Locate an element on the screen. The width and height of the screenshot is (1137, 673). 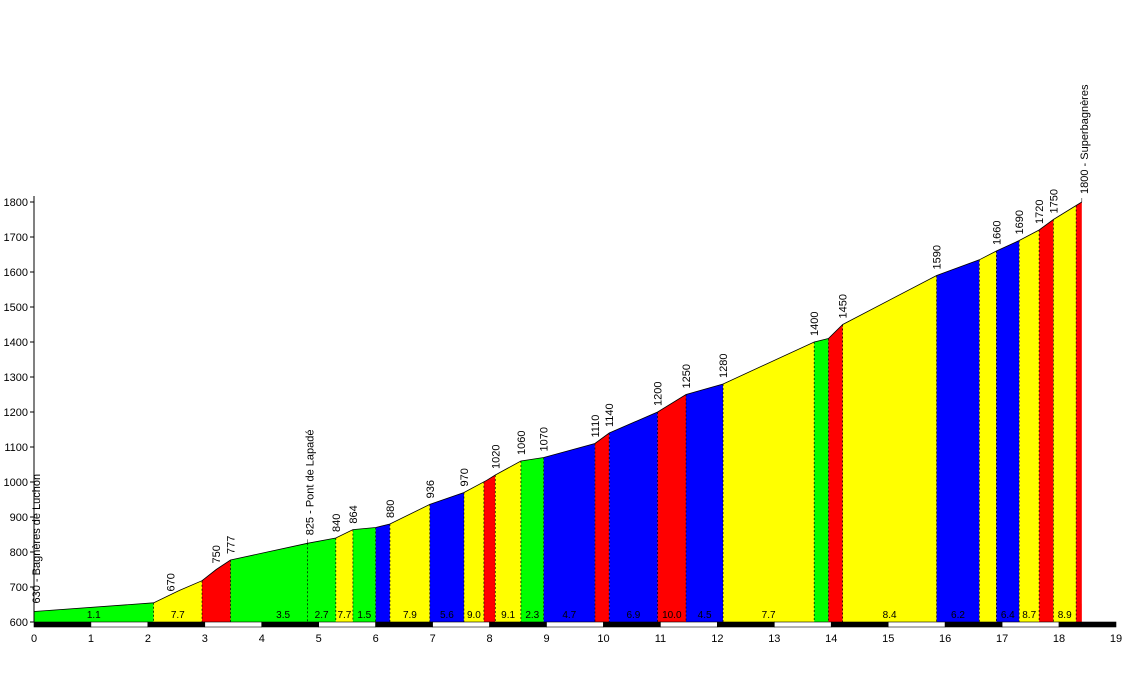
grade-label-4: 2.7 is located at coordinates (322, 615).